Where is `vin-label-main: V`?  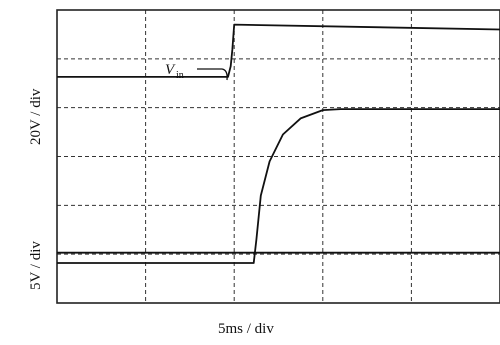
vin-label-main: V is located at coordinates (170, 70).